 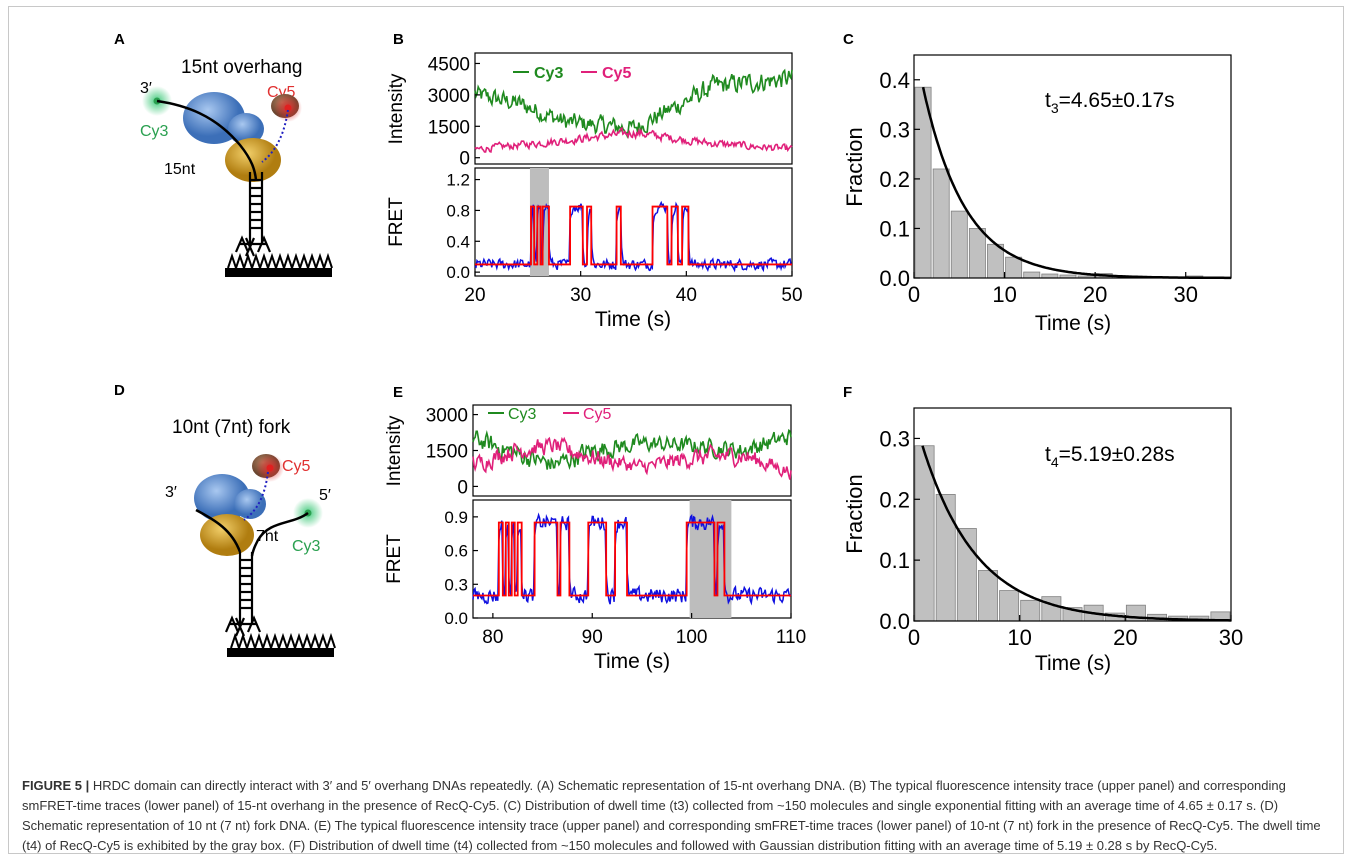 I want to click on schematic-d: 10nt (7nt) fork Cy5 3′ 5′ Cy3 7nt, so click(x=250, y=537).